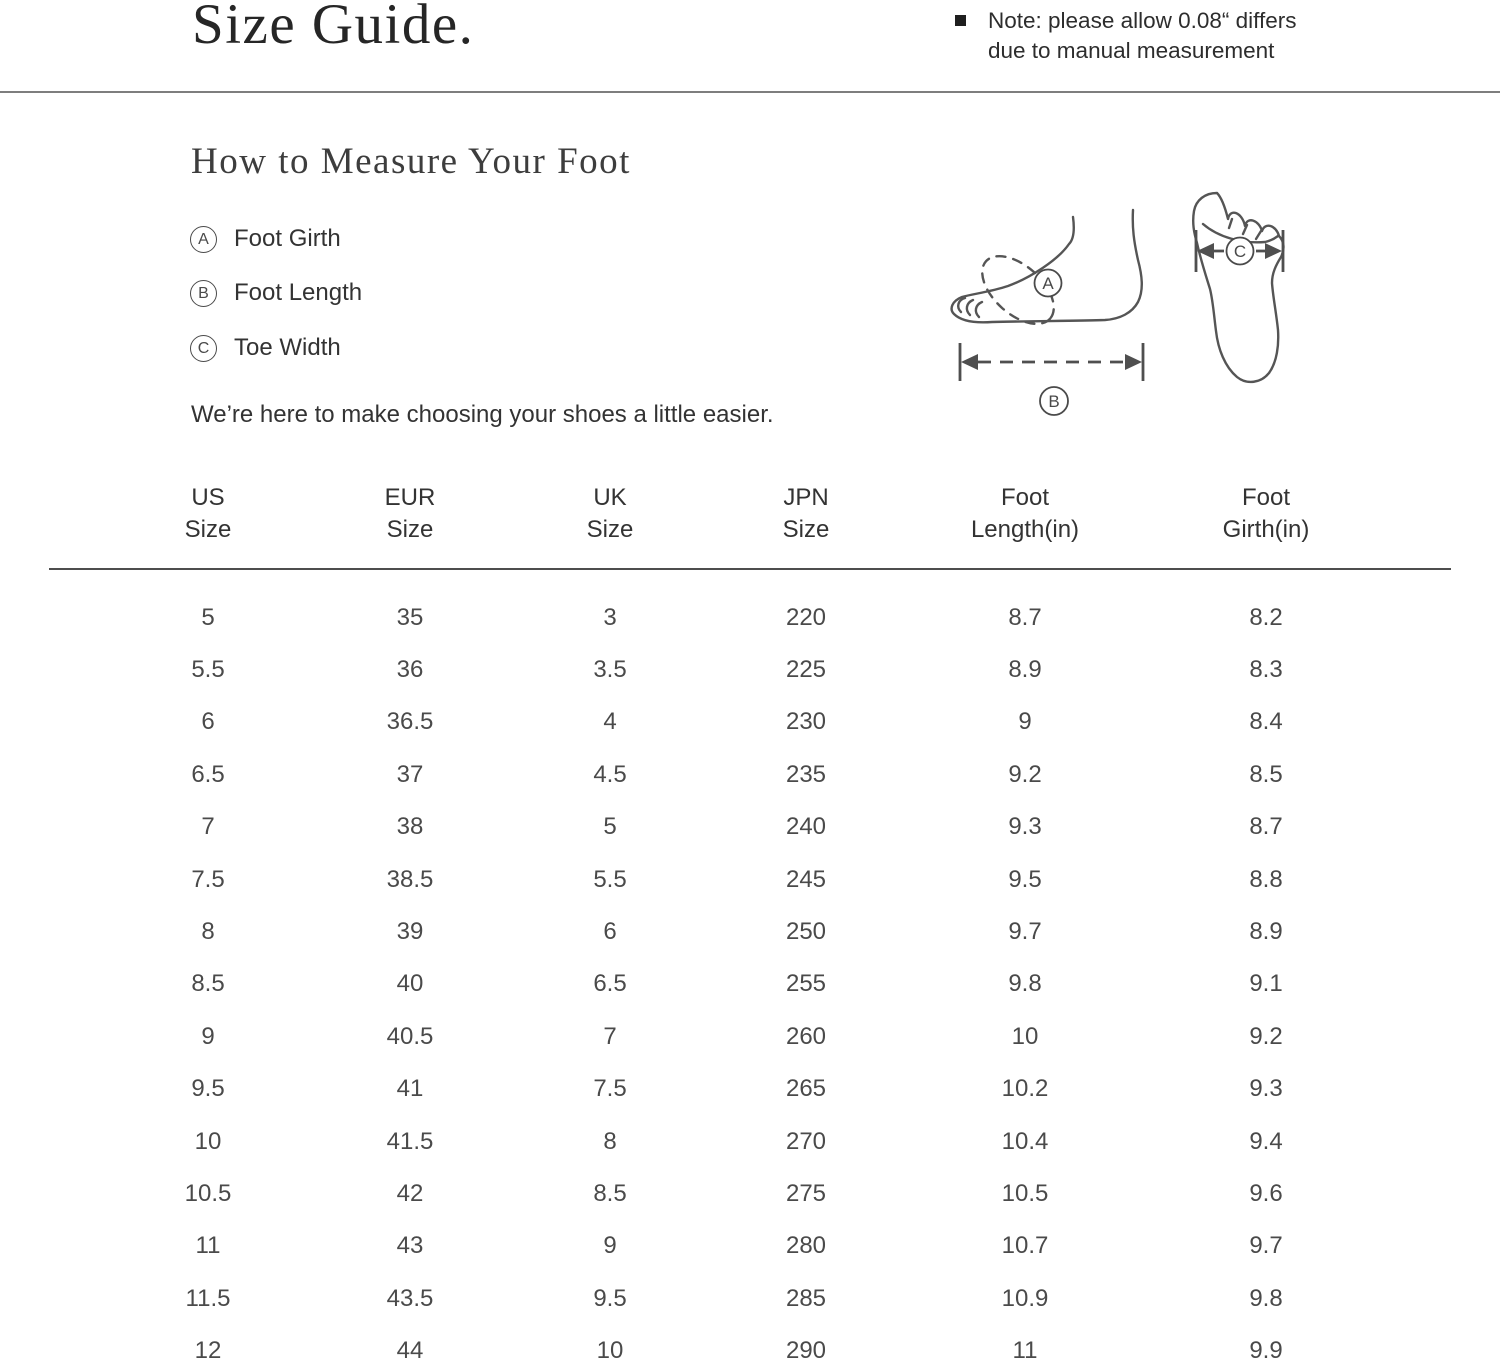 The width and height of the screenshot is (1500, 1365). What do you see at coordinates (1048, 283) in the screenshot?
I see `diagram-label-a: A` at bounding box center [1048, 283].